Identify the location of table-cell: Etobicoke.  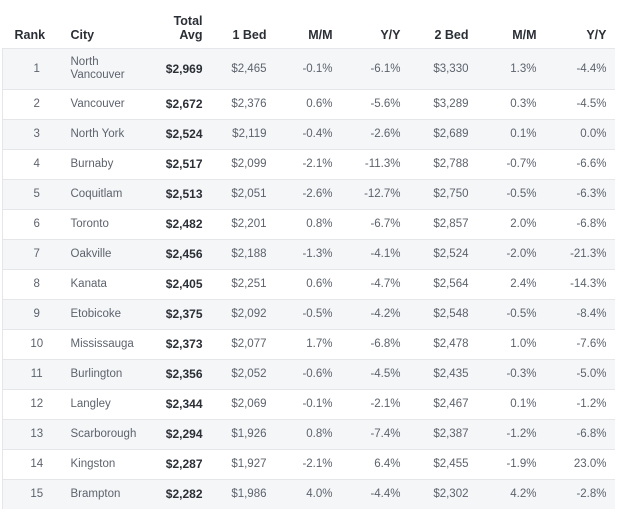
(103, 315).